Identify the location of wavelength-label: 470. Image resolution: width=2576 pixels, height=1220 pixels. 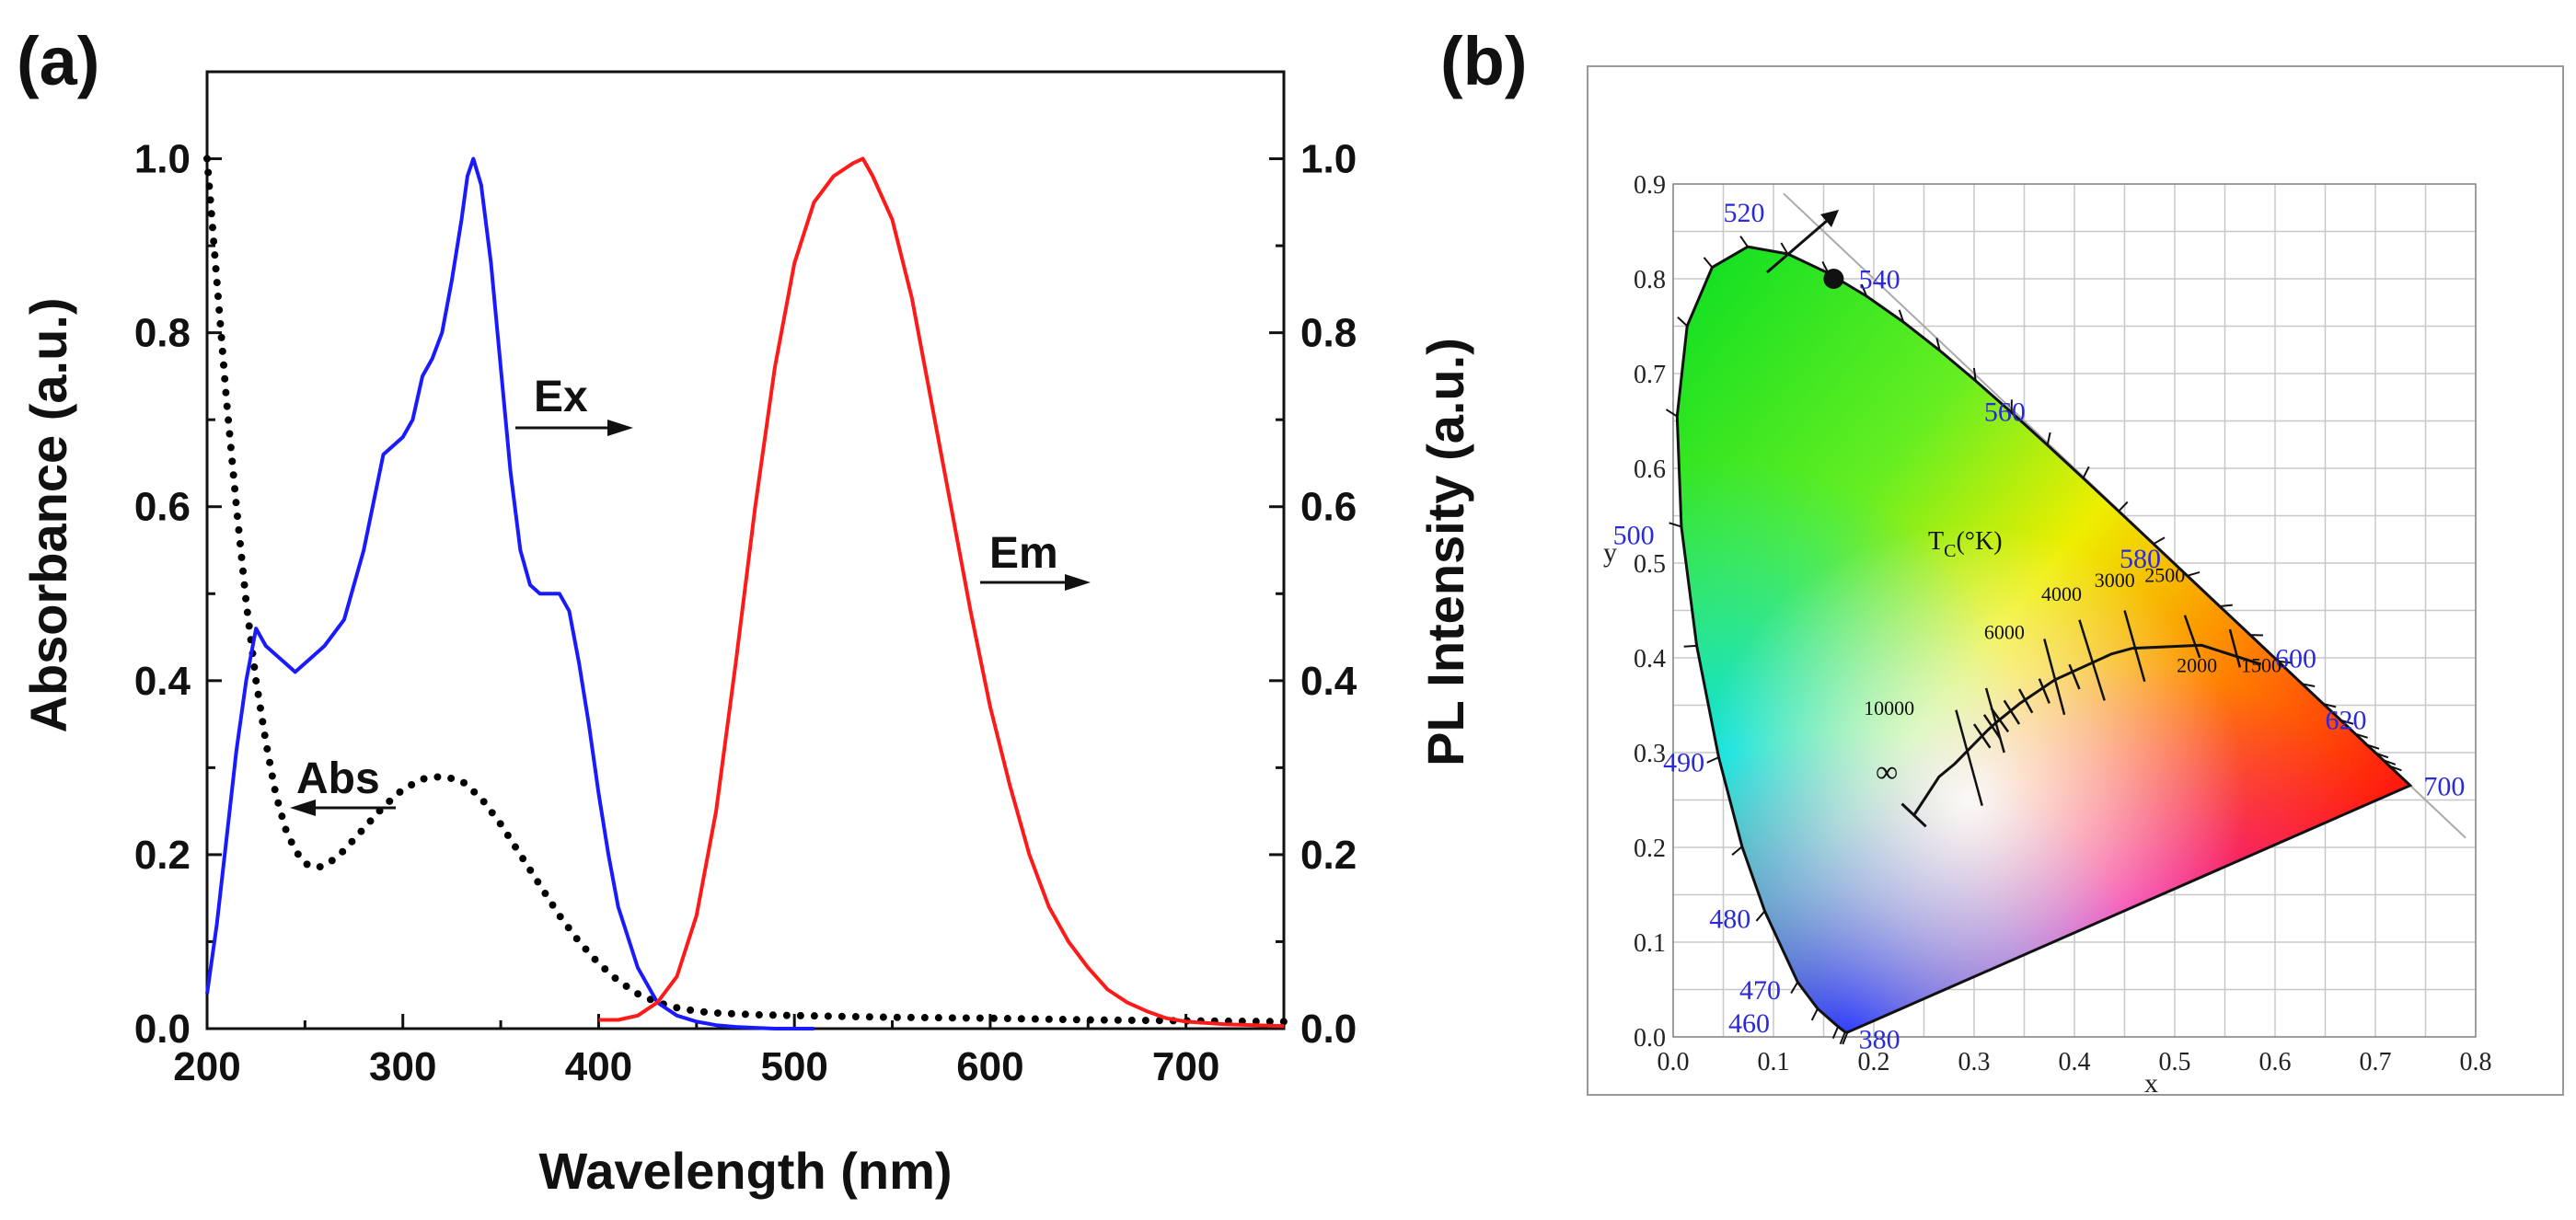
(1760, 990).